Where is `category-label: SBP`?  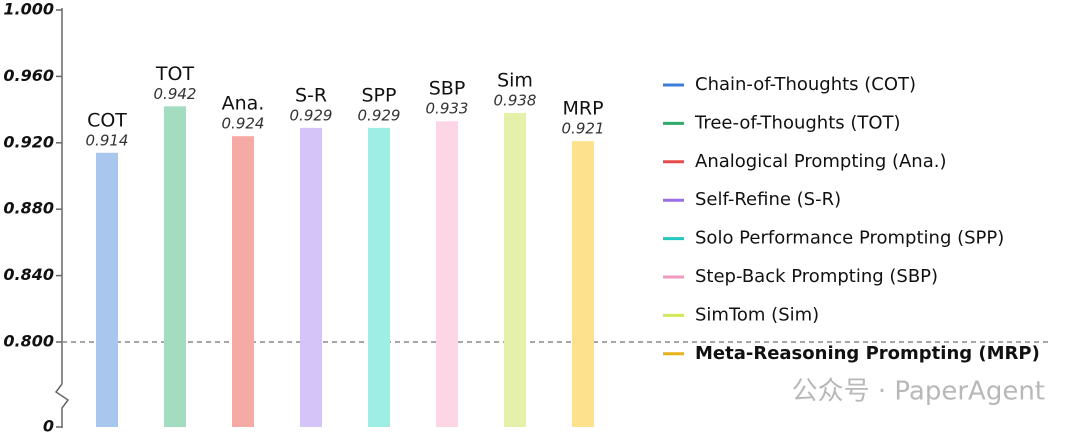 category-label: SBP is located at coordinates (447, 89).